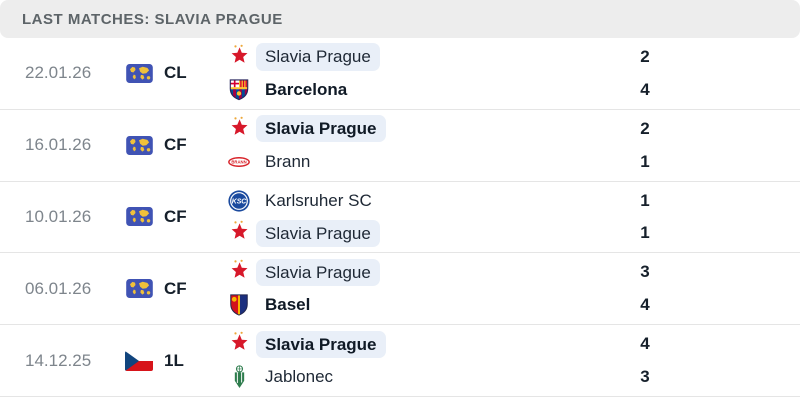  Describe the element at coordinates (512, 360) in the screenshot. I see `teams: Slavia Prague 4 Jablonec 3` at that location.